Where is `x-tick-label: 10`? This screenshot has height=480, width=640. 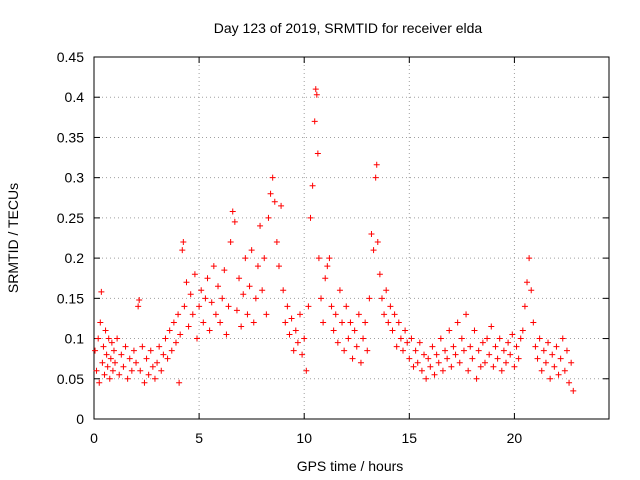 x-tick-label: 10 is located at coordinates (304, 438).